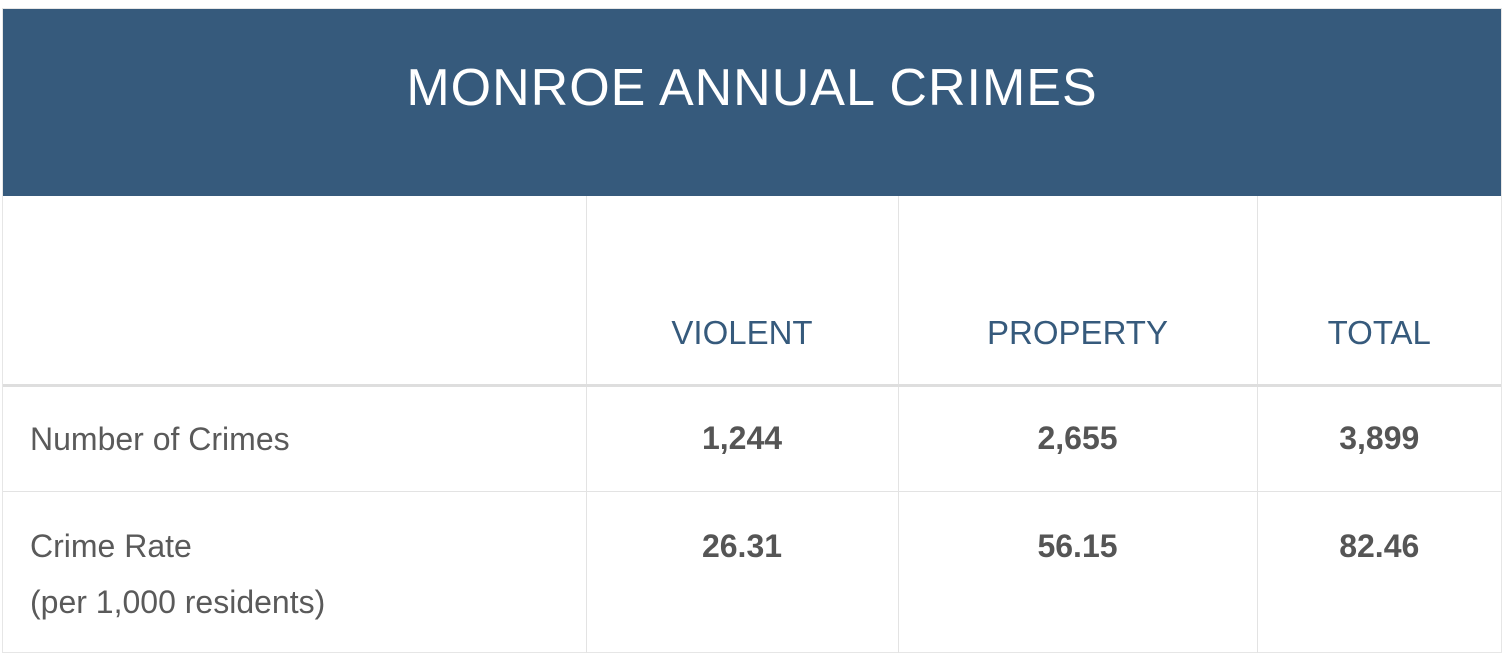 The image size is (1510, 660). I want to click on row-label-cell: Number of Crimes, so click(295, 438).